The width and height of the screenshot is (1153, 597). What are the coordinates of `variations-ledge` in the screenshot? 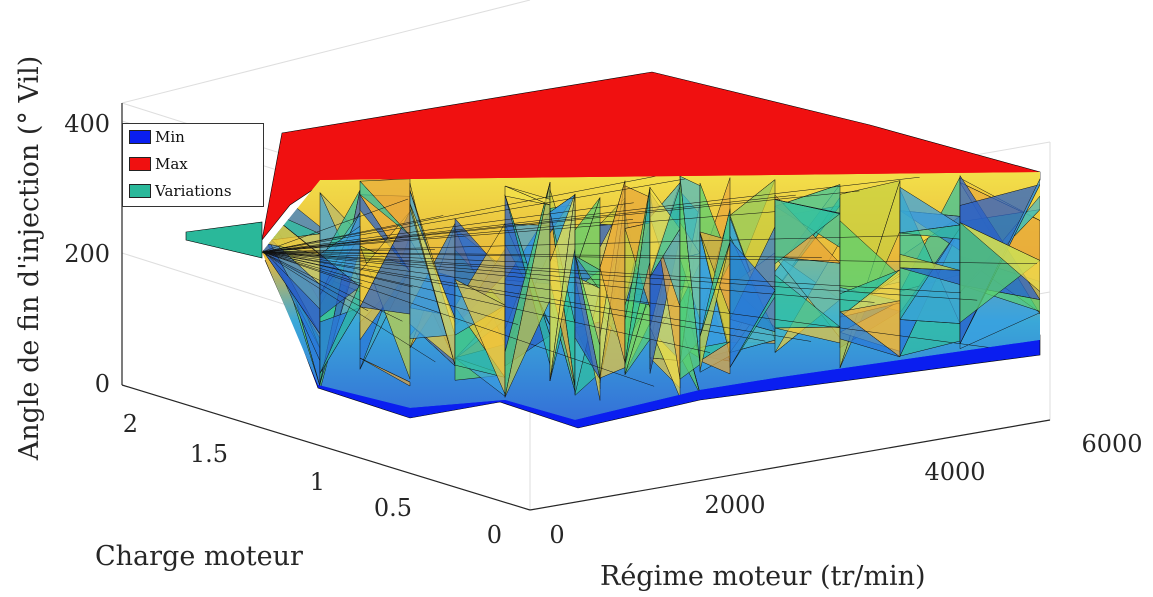 It's located at (224, 240).